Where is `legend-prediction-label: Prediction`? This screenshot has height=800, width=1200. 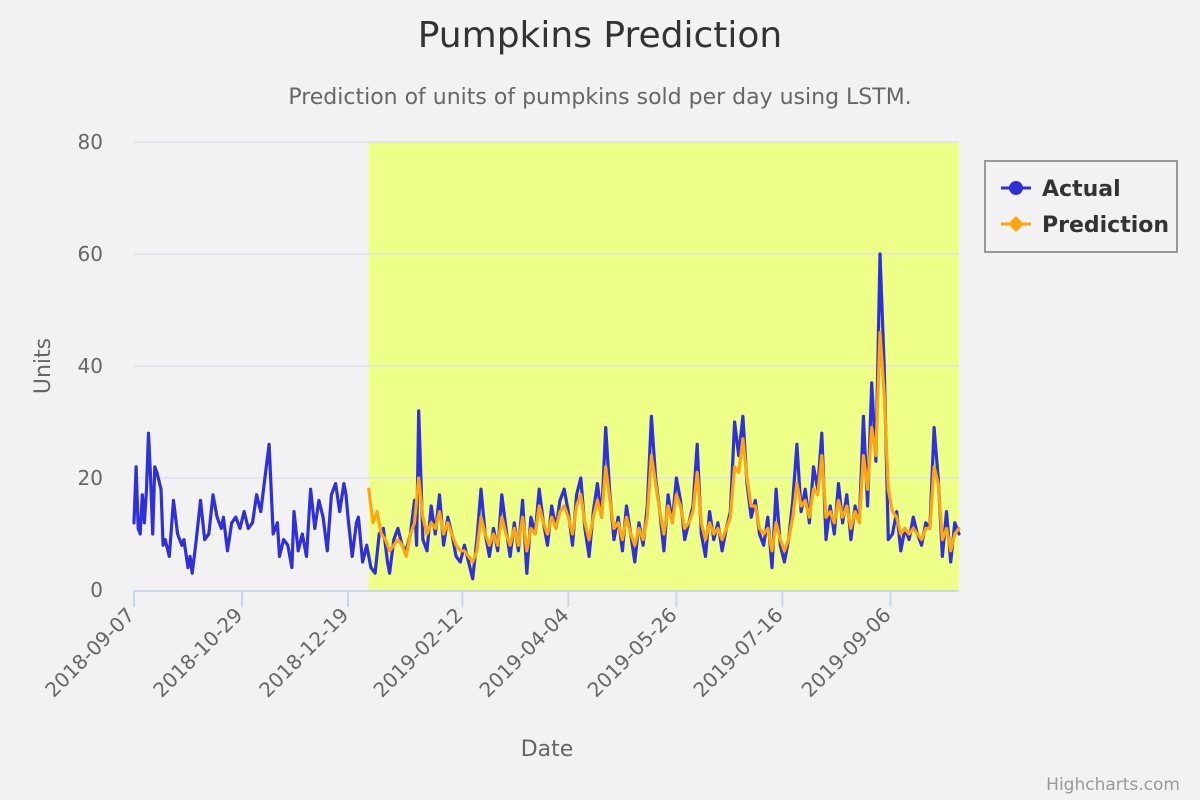 legend-prediction-label: Prediction is located at coordinates (1105, 225).